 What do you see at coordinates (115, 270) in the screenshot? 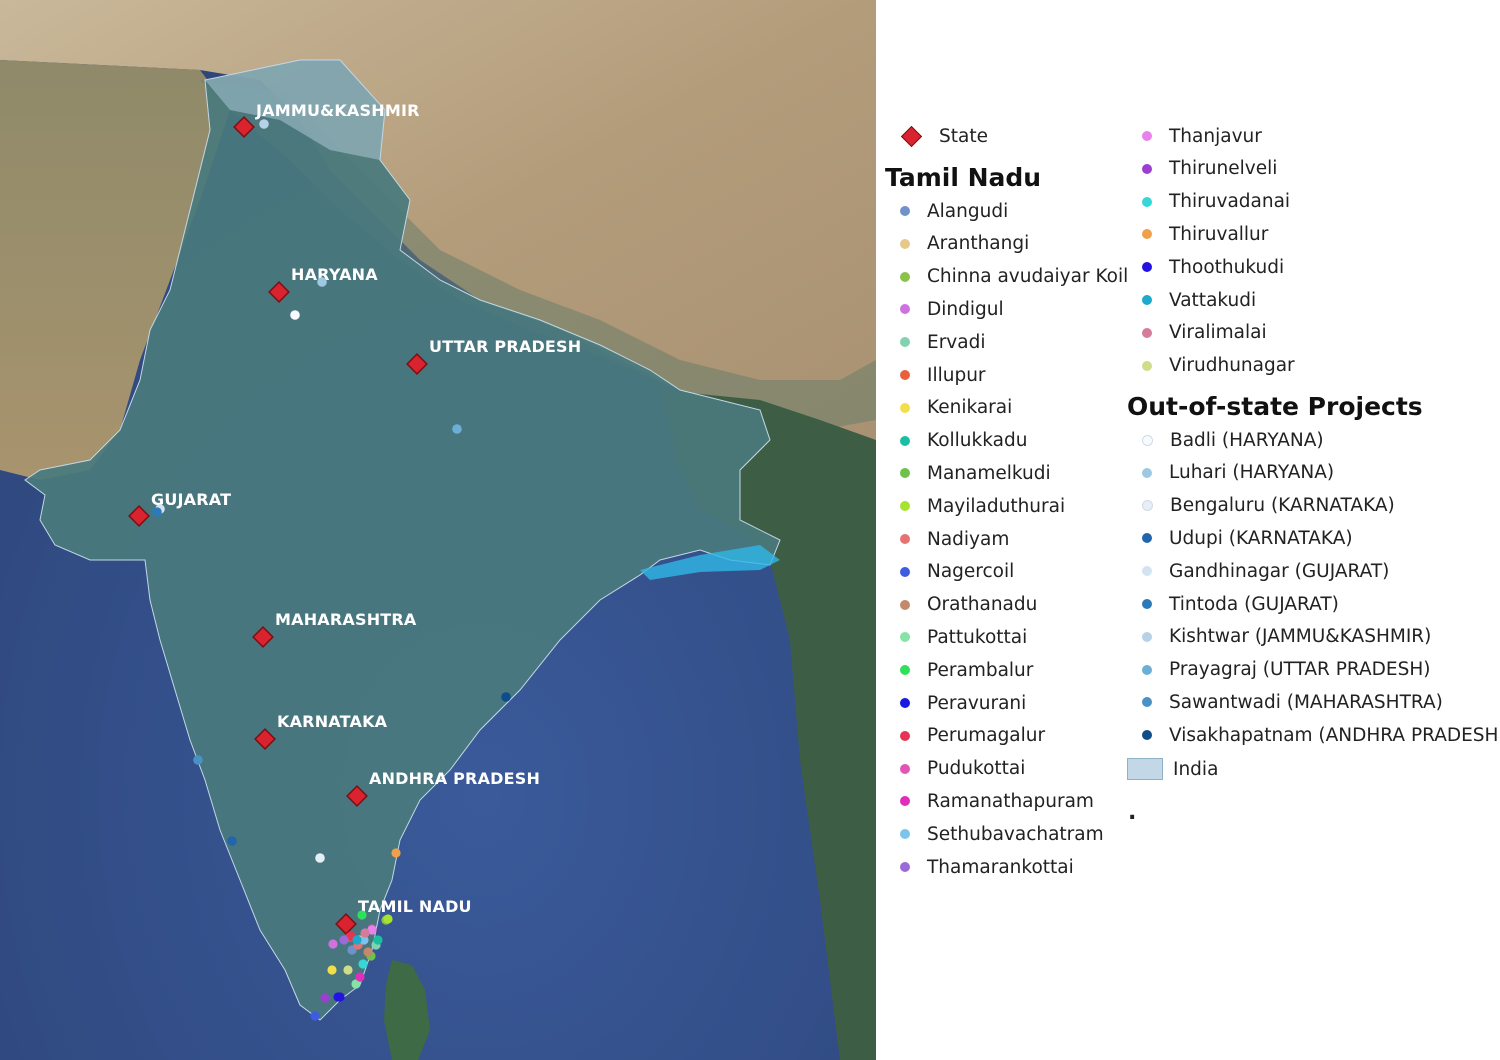
I see `western-terrain` at bounding box center [115, 270].